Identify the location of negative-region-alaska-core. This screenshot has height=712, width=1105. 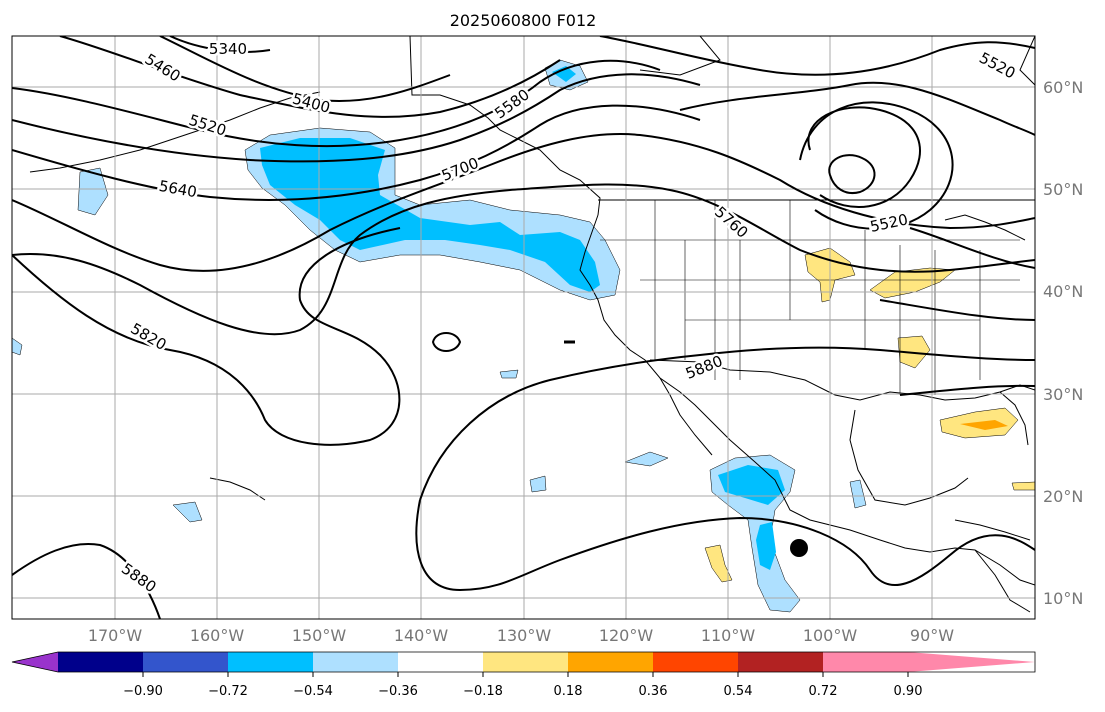
(564, 74).